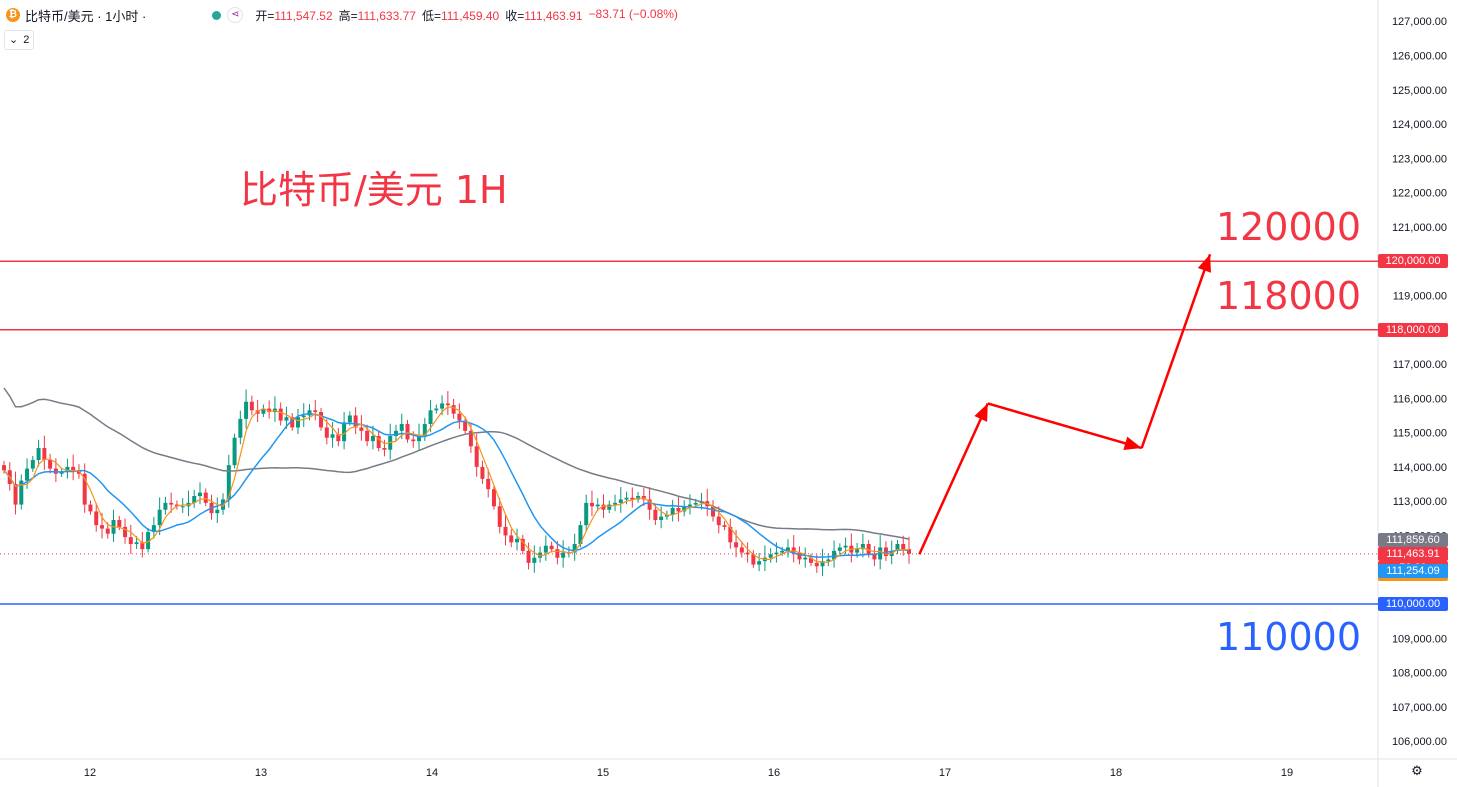 The height and width of the screenshot is (787, 1457). What do you see at coordinates (217, 15) in the screenshot?
I see `market-status-dot-icon` at bounding box center [217, 15].